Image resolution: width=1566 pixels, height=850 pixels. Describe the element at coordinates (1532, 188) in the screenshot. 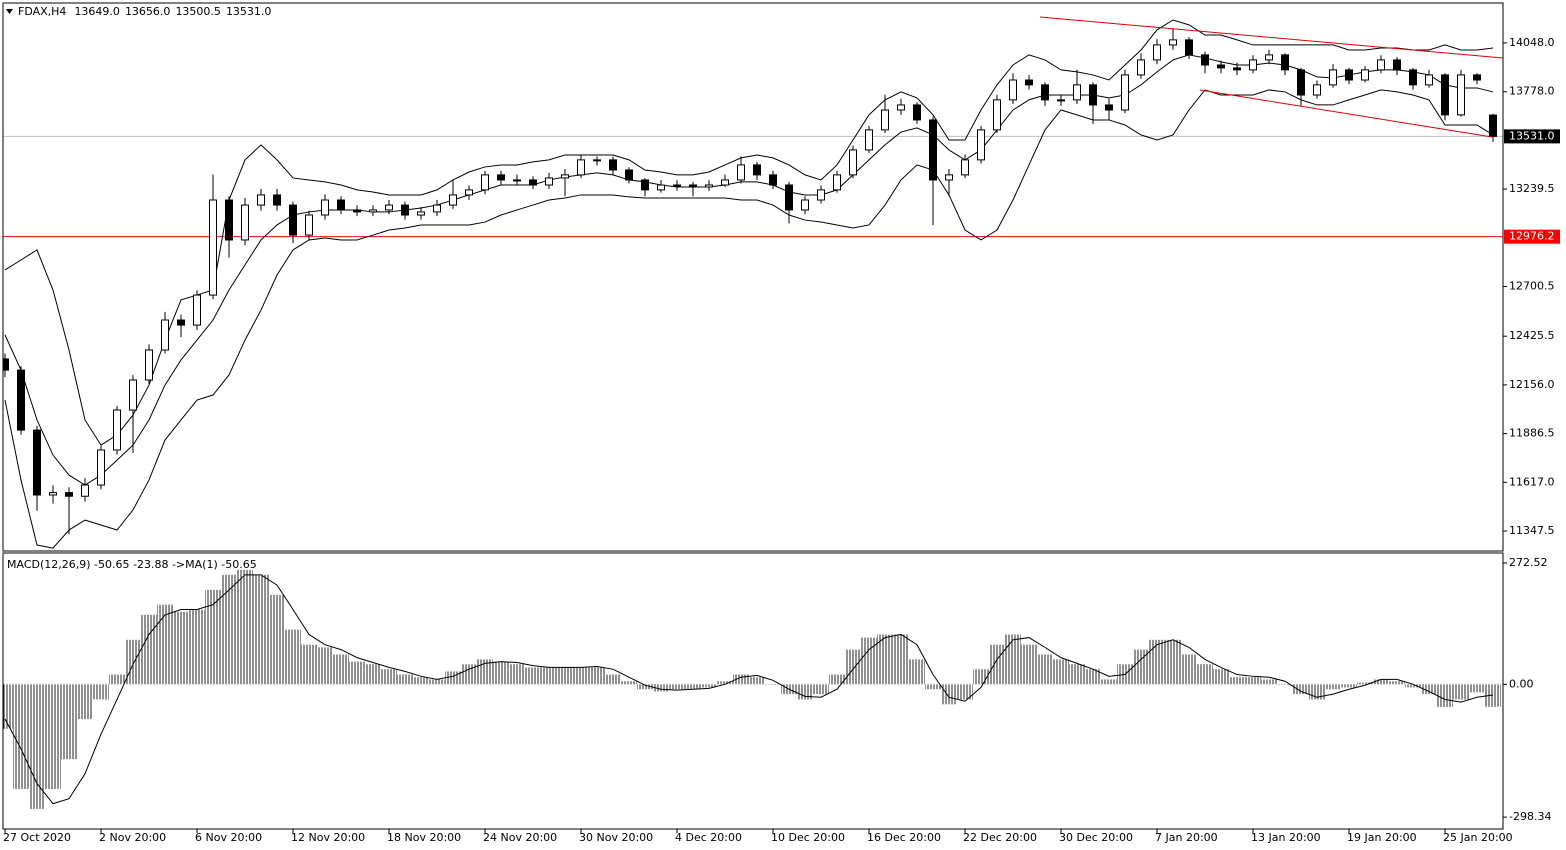

I see `y-tick-label: 13239.5` at that location.